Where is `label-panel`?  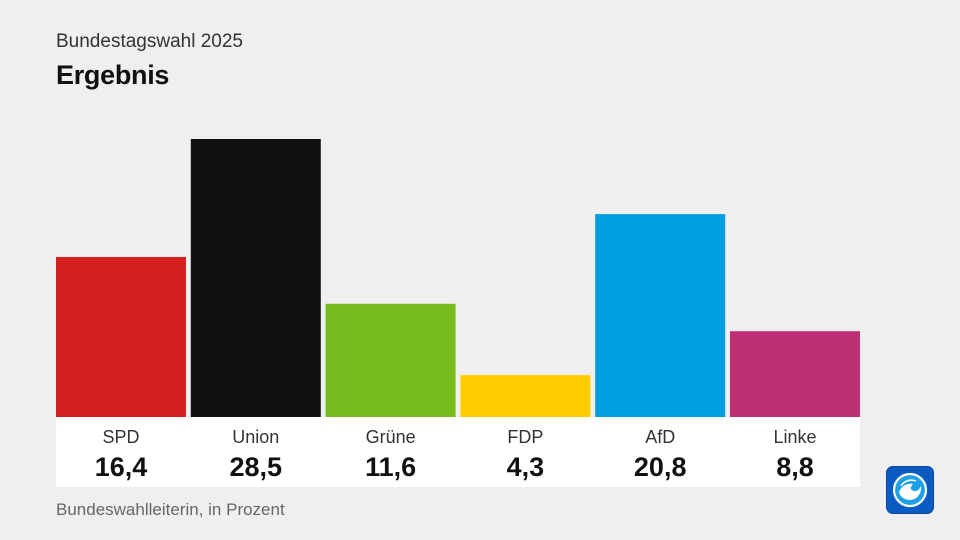
label-panel is located at coordinates (458, 452).